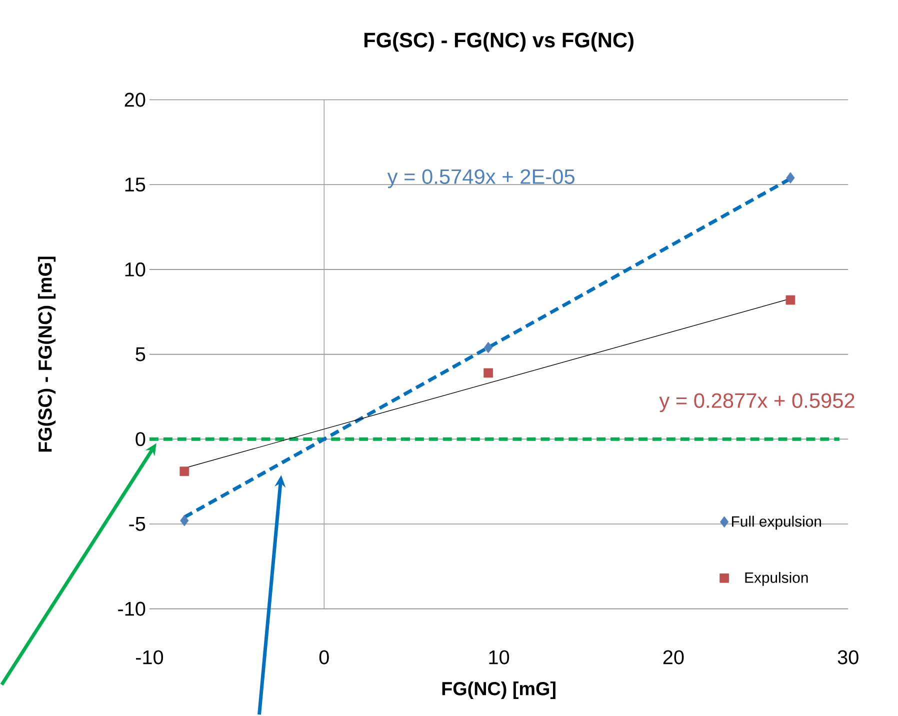 This screenshot has width=898, height=716. What do you see at coordinates (135, 185) in the screenshot?
I see `y-tick-label: 15` at bounding box center [135, 185].